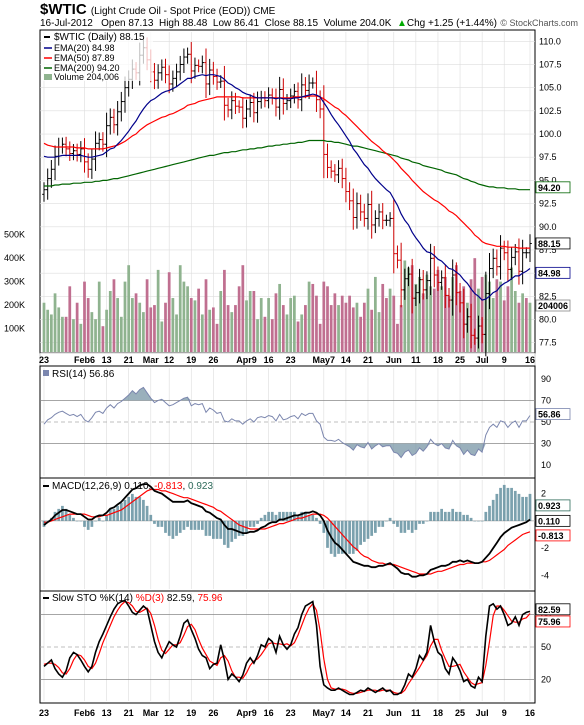 This screenshot has height=725, width=584. I want to click on macd-legend-name: MACD(12,26,9), so click(86, 486).